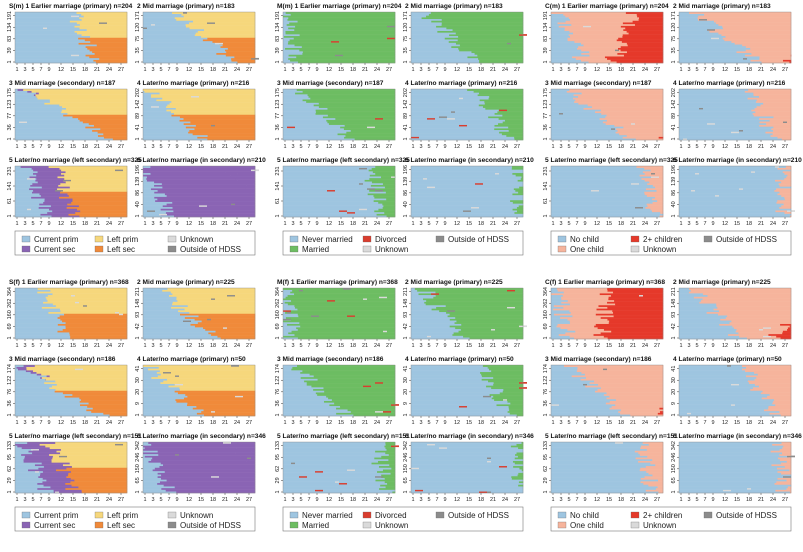 Image resolution: width=803 pixels, height=552 pixels. What do you see at coordinates (138, 92) in the screenshot?
I see `y-tick-label: 202` at bounding box center [138, 92].